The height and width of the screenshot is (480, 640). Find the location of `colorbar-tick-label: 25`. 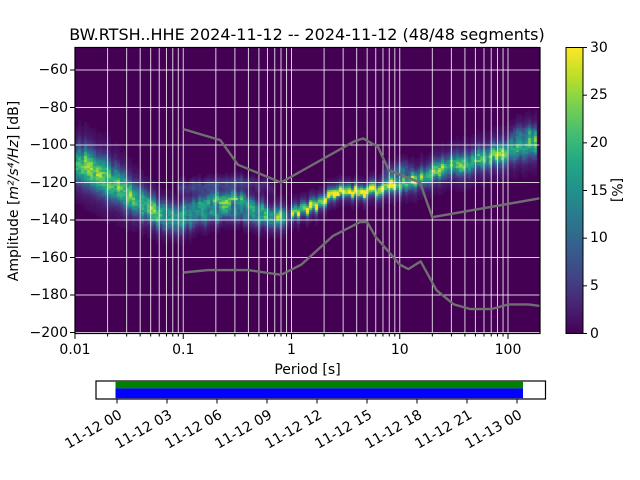

colorbar-tick-label: 25 is located at coordinates (599, 95).